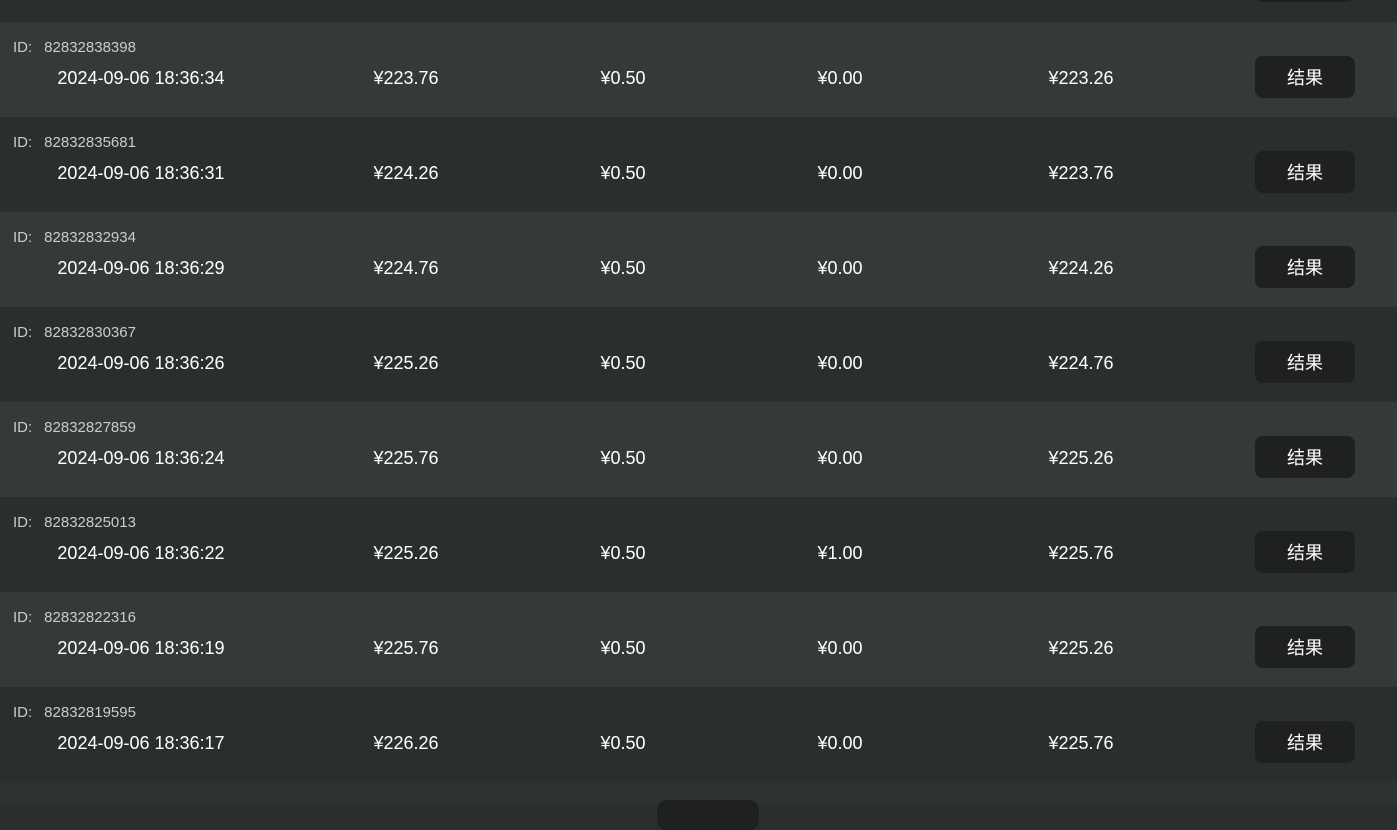  I want to click on id-value: 82832832934, so click(90, 237).